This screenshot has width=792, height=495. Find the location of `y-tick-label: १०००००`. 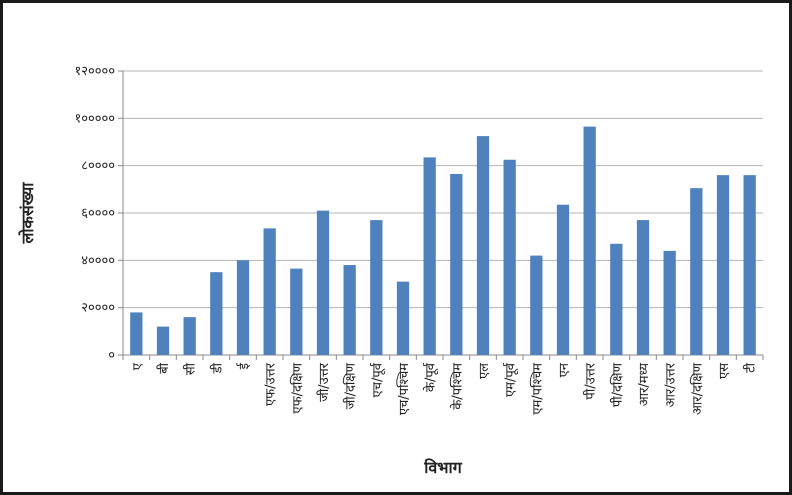

y-tick-label: १००००० is located at coordinates (94, 118).